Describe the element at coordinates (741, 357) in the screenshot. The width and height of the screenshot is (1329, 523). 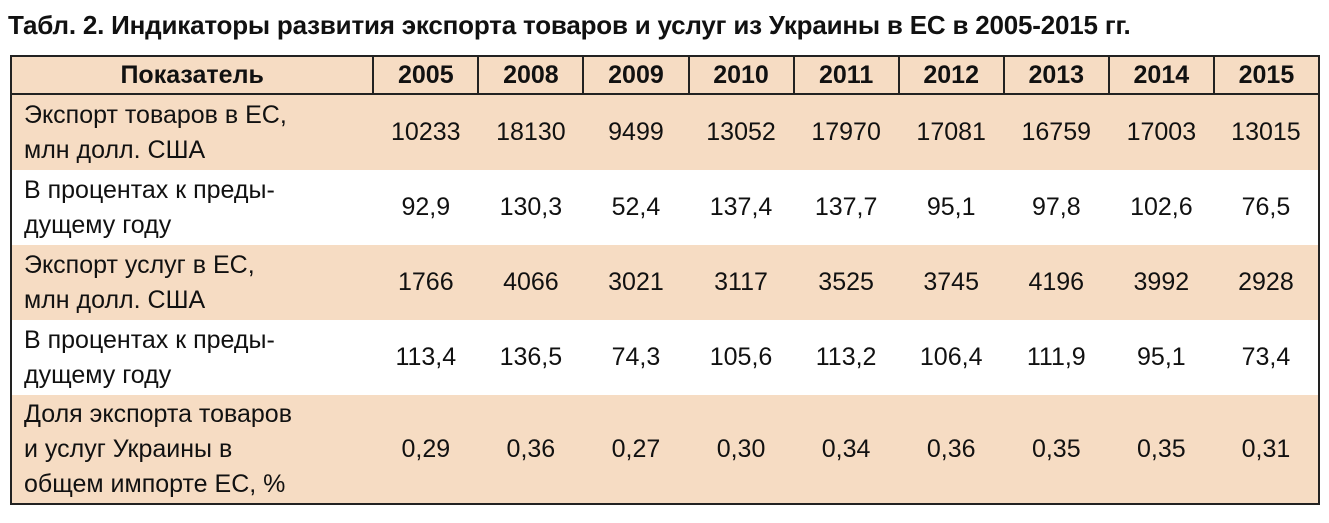
I see `value-cell: 105,6` at that location.